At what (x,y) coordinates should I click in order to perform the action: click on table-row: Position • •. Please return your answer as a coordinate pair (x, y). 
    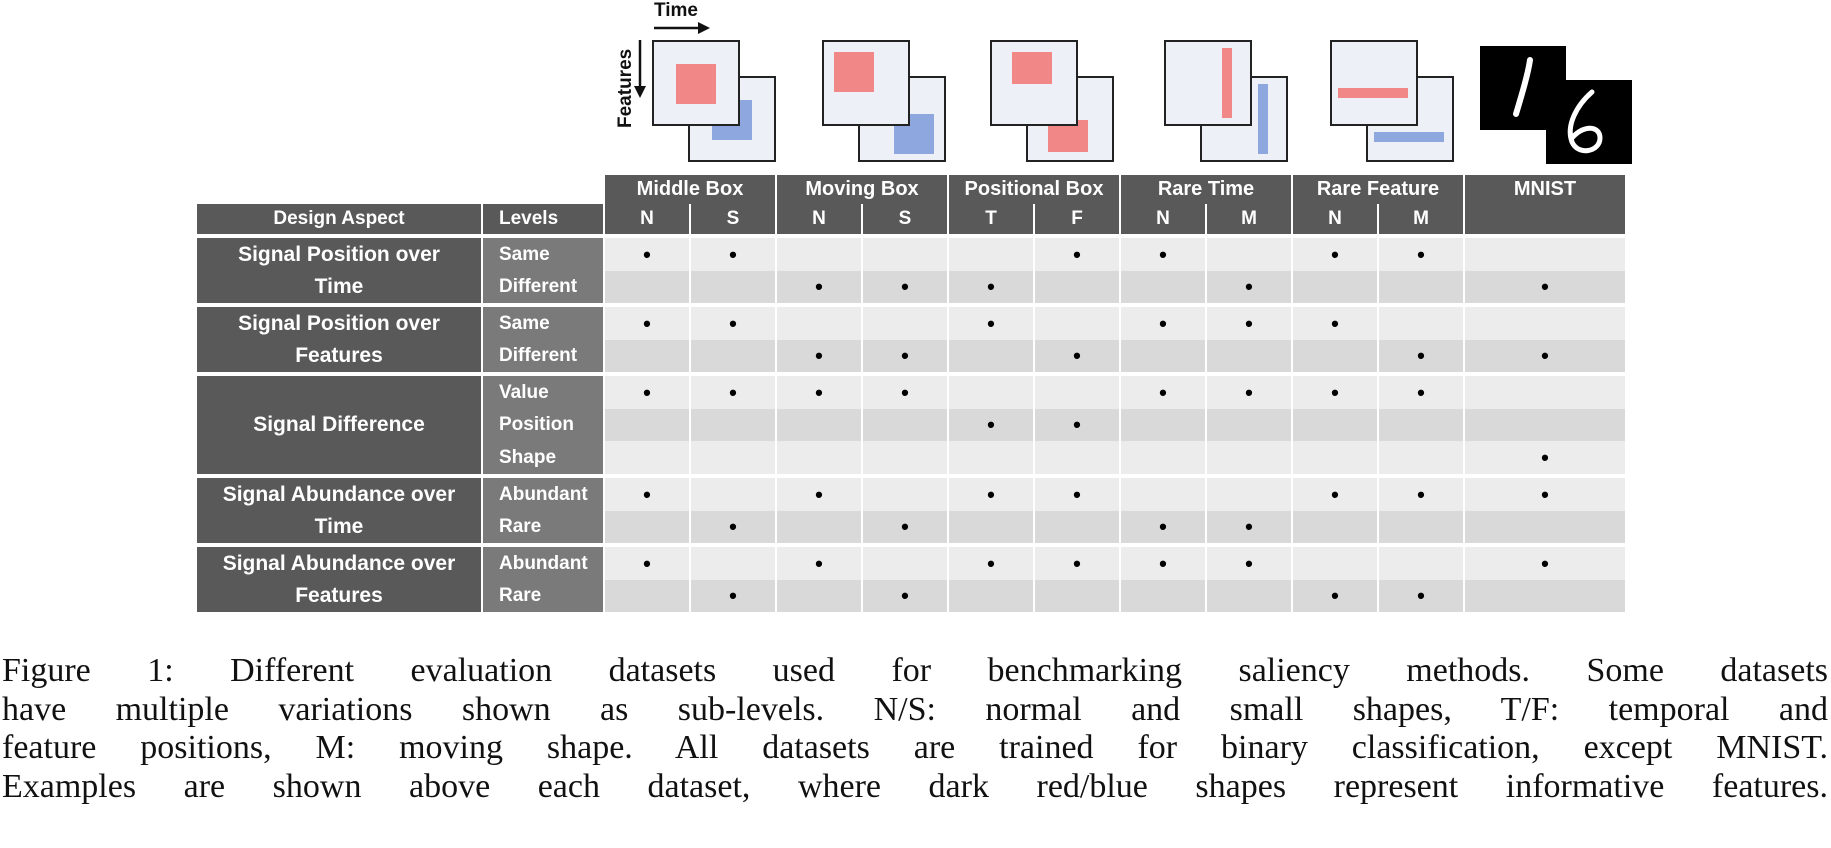
    Looking at the image, I should click on (911, 425).